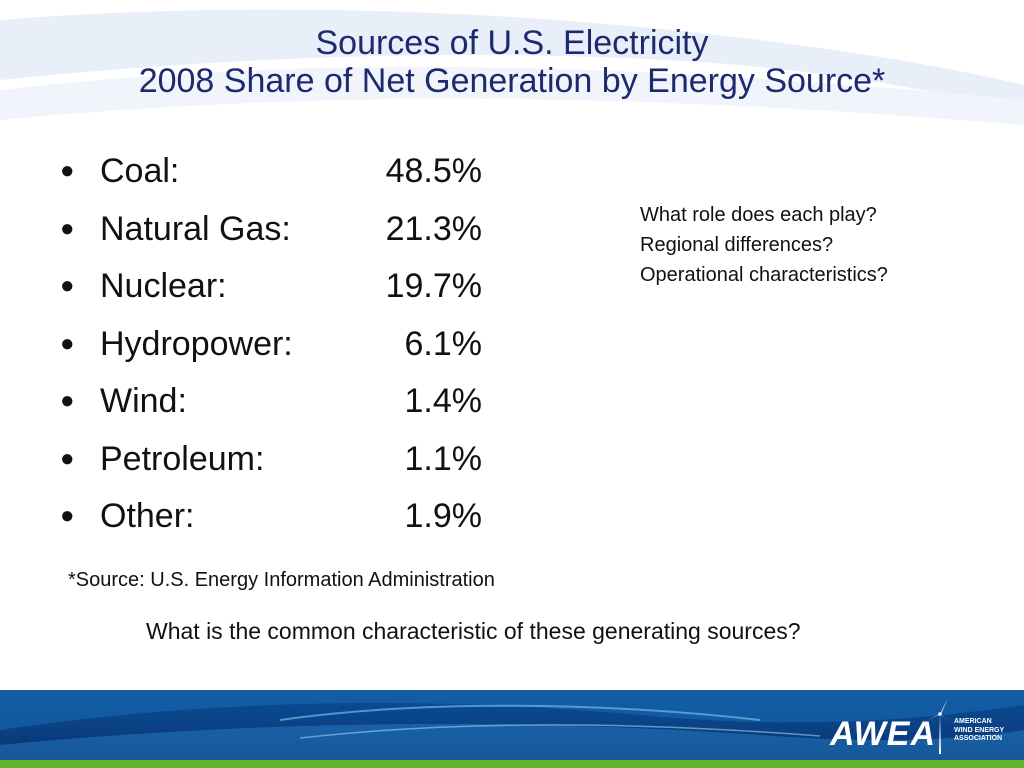 This screenshot has height=768, width=1024. I want to click on source-value: 21.3%, so click(433, 228).